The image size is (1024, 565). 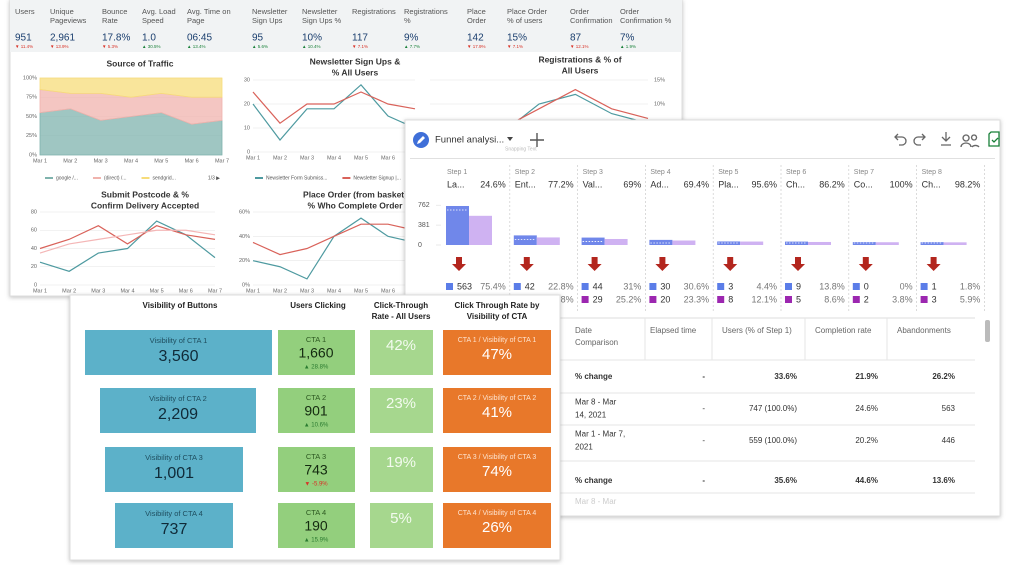 What do you see at coordinates (906, 286) in the screenshot?
I see `abandon-rate: 0%` at bounding box center [906, 286].